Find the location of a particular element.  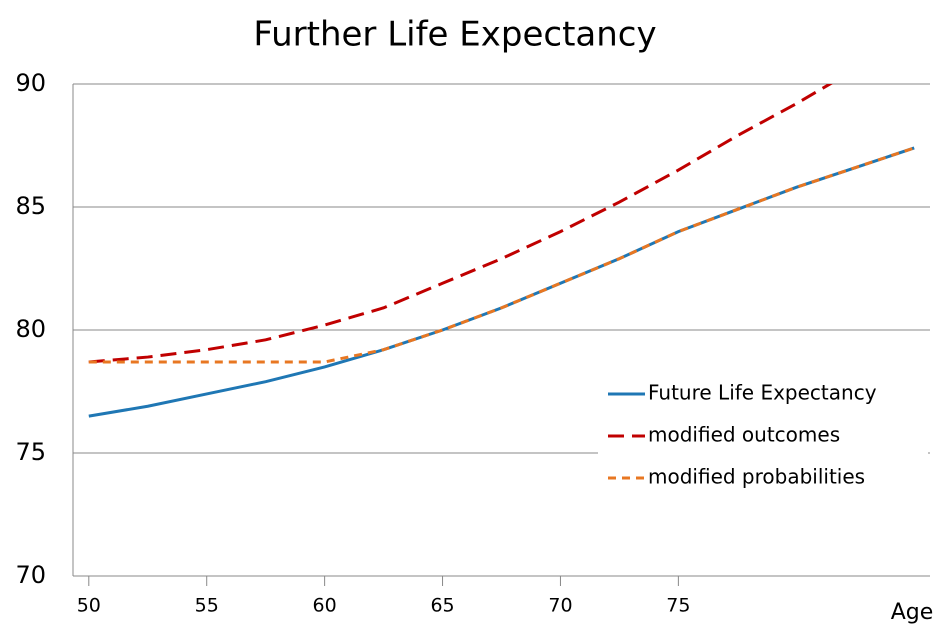

y-tick-label: 70 is located at coordinates (30, 575).